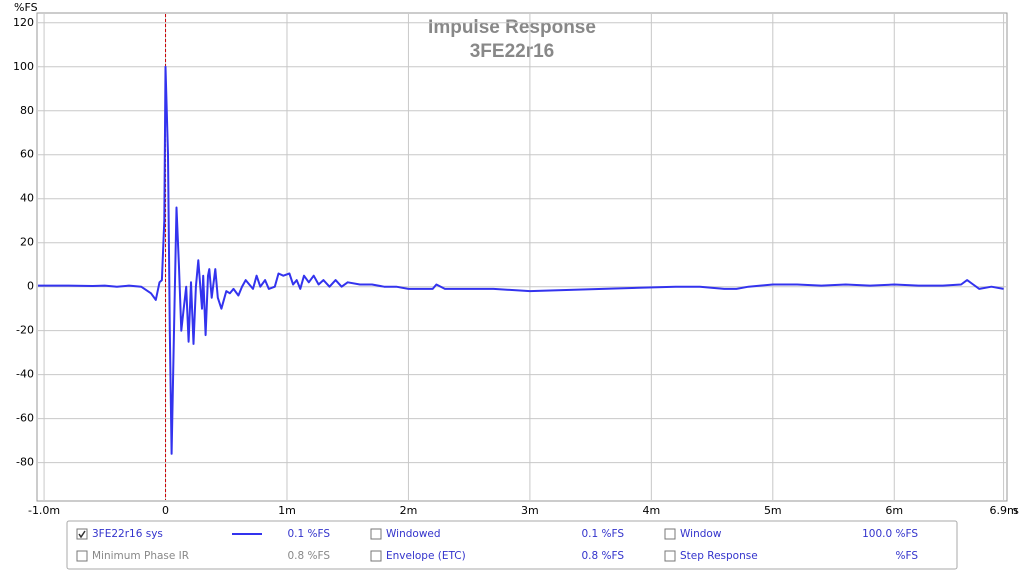 The height and width of the screenshot is (571, 1024). I want to click on x-axis-label: s, so click(1016, 510).